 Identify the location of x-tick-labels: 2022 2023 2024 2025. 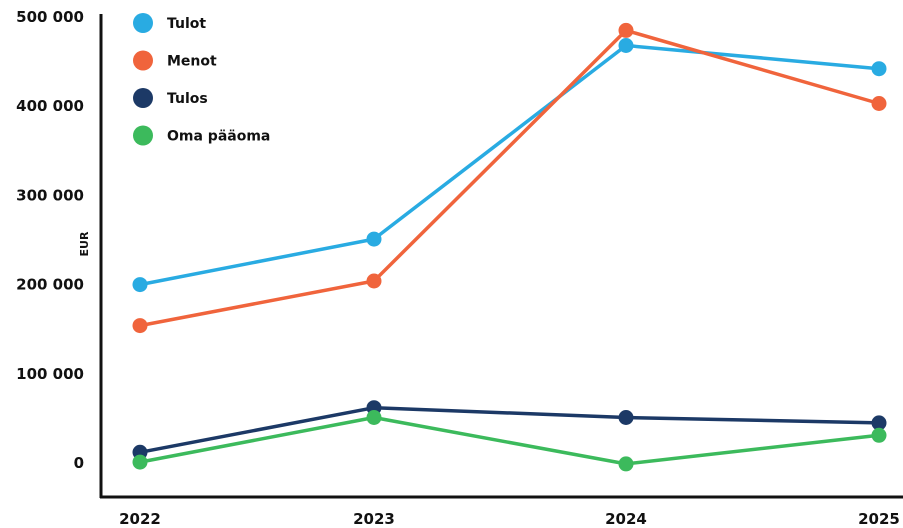
(509, 519).